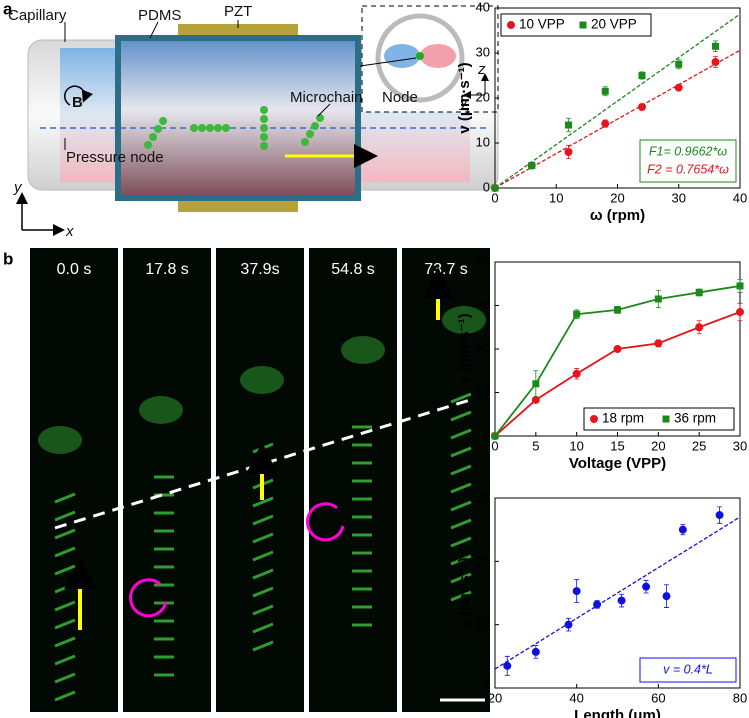 The height and width of the screenshot is (718, 749). Describe the element at coordinates (617, 215) in the screenshot. I see `x-axis-label: ω (rpm)` at that location.